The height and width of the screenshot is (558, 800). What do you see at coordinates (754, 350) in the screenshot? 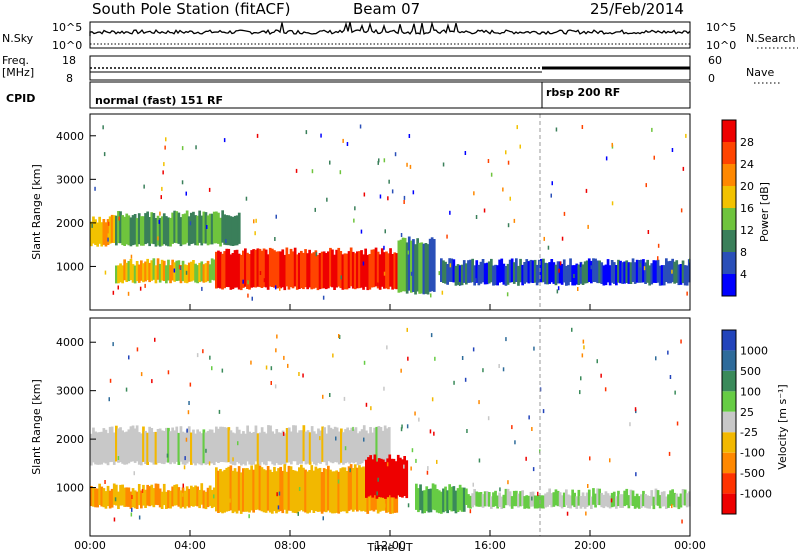
I see `colorbar-tick-label: 1000` at bounding box center [754, 350].